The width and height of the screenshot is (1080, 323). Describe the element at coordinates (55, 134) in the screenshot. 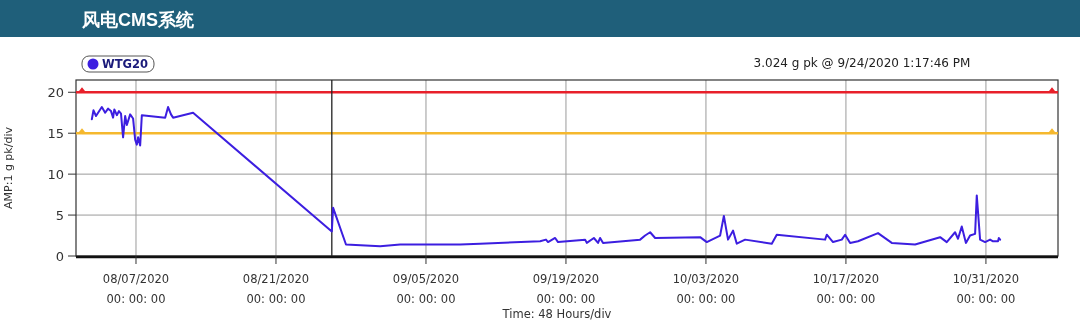

I see `y-tick-label: 15` at that location.